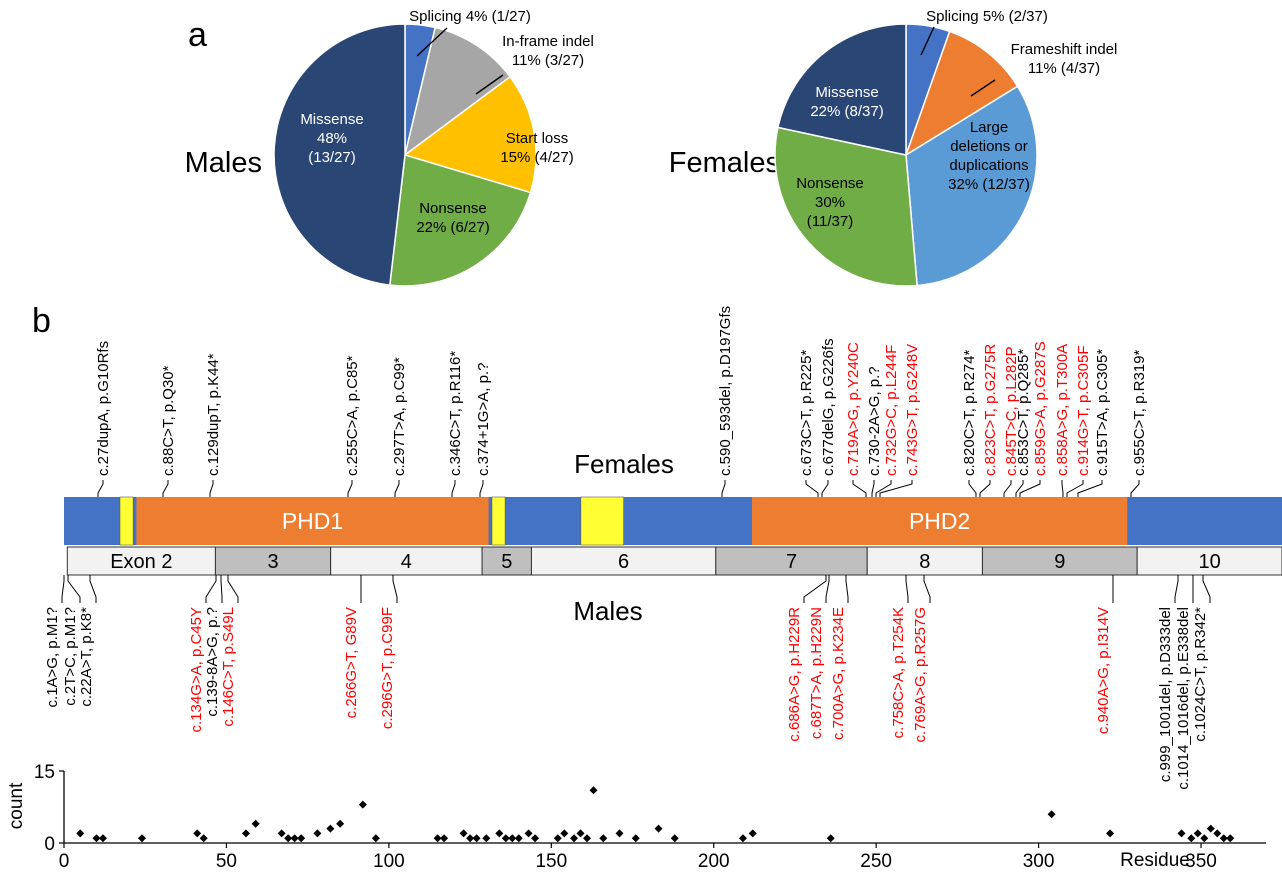 The height and width of the screenshot is (874, 1282). What do you see at coordinates (898, 672) in the screenshot?
I see `male-variant-label: c.758C>A, p.T254K` at bounding box center [898, 672].